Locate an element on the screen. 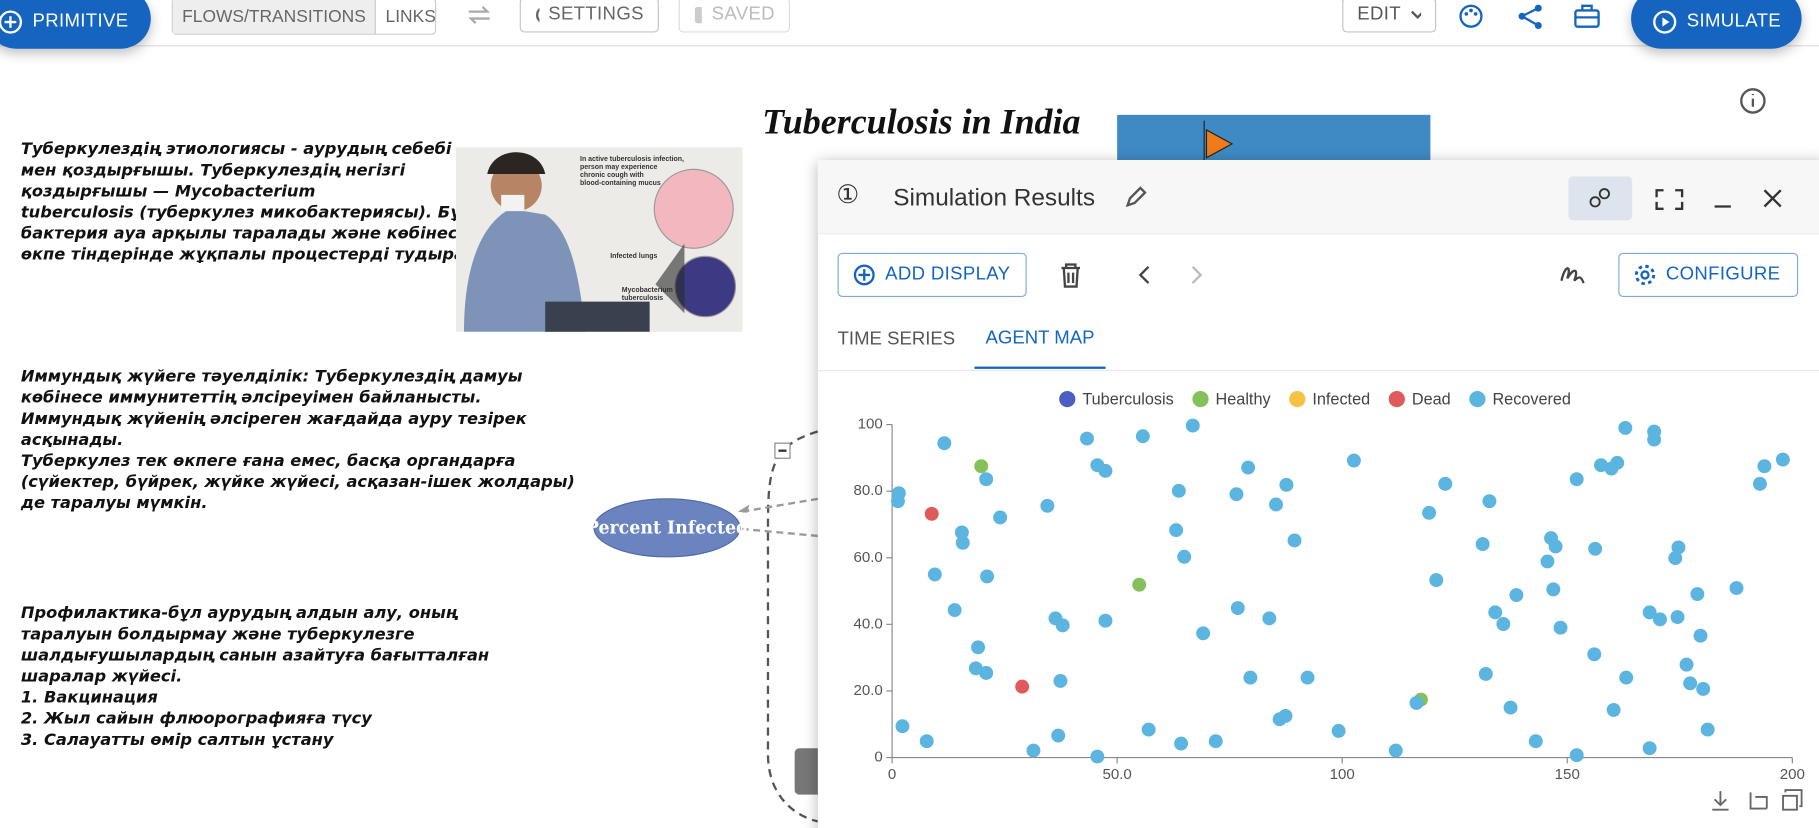 This screenshot has width=1819, height=828. note-line: мен қоздырғышы. Туберкулездің негізгі is located at coordinates (213, 169).